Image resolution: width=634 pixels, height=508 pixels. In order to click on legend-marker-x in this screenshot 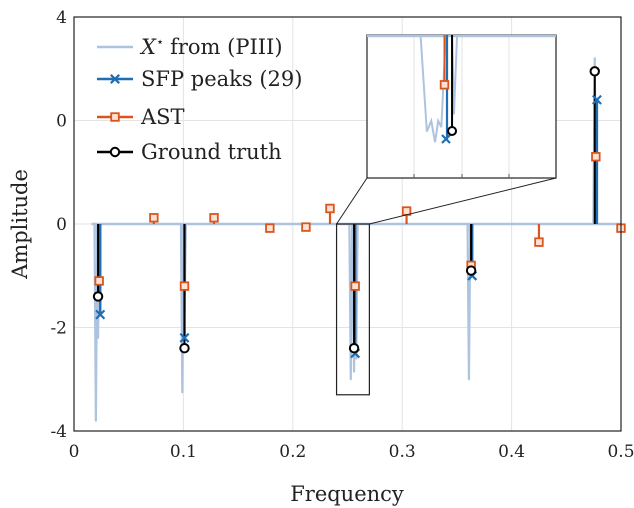, I will do `click(115, 79)`.